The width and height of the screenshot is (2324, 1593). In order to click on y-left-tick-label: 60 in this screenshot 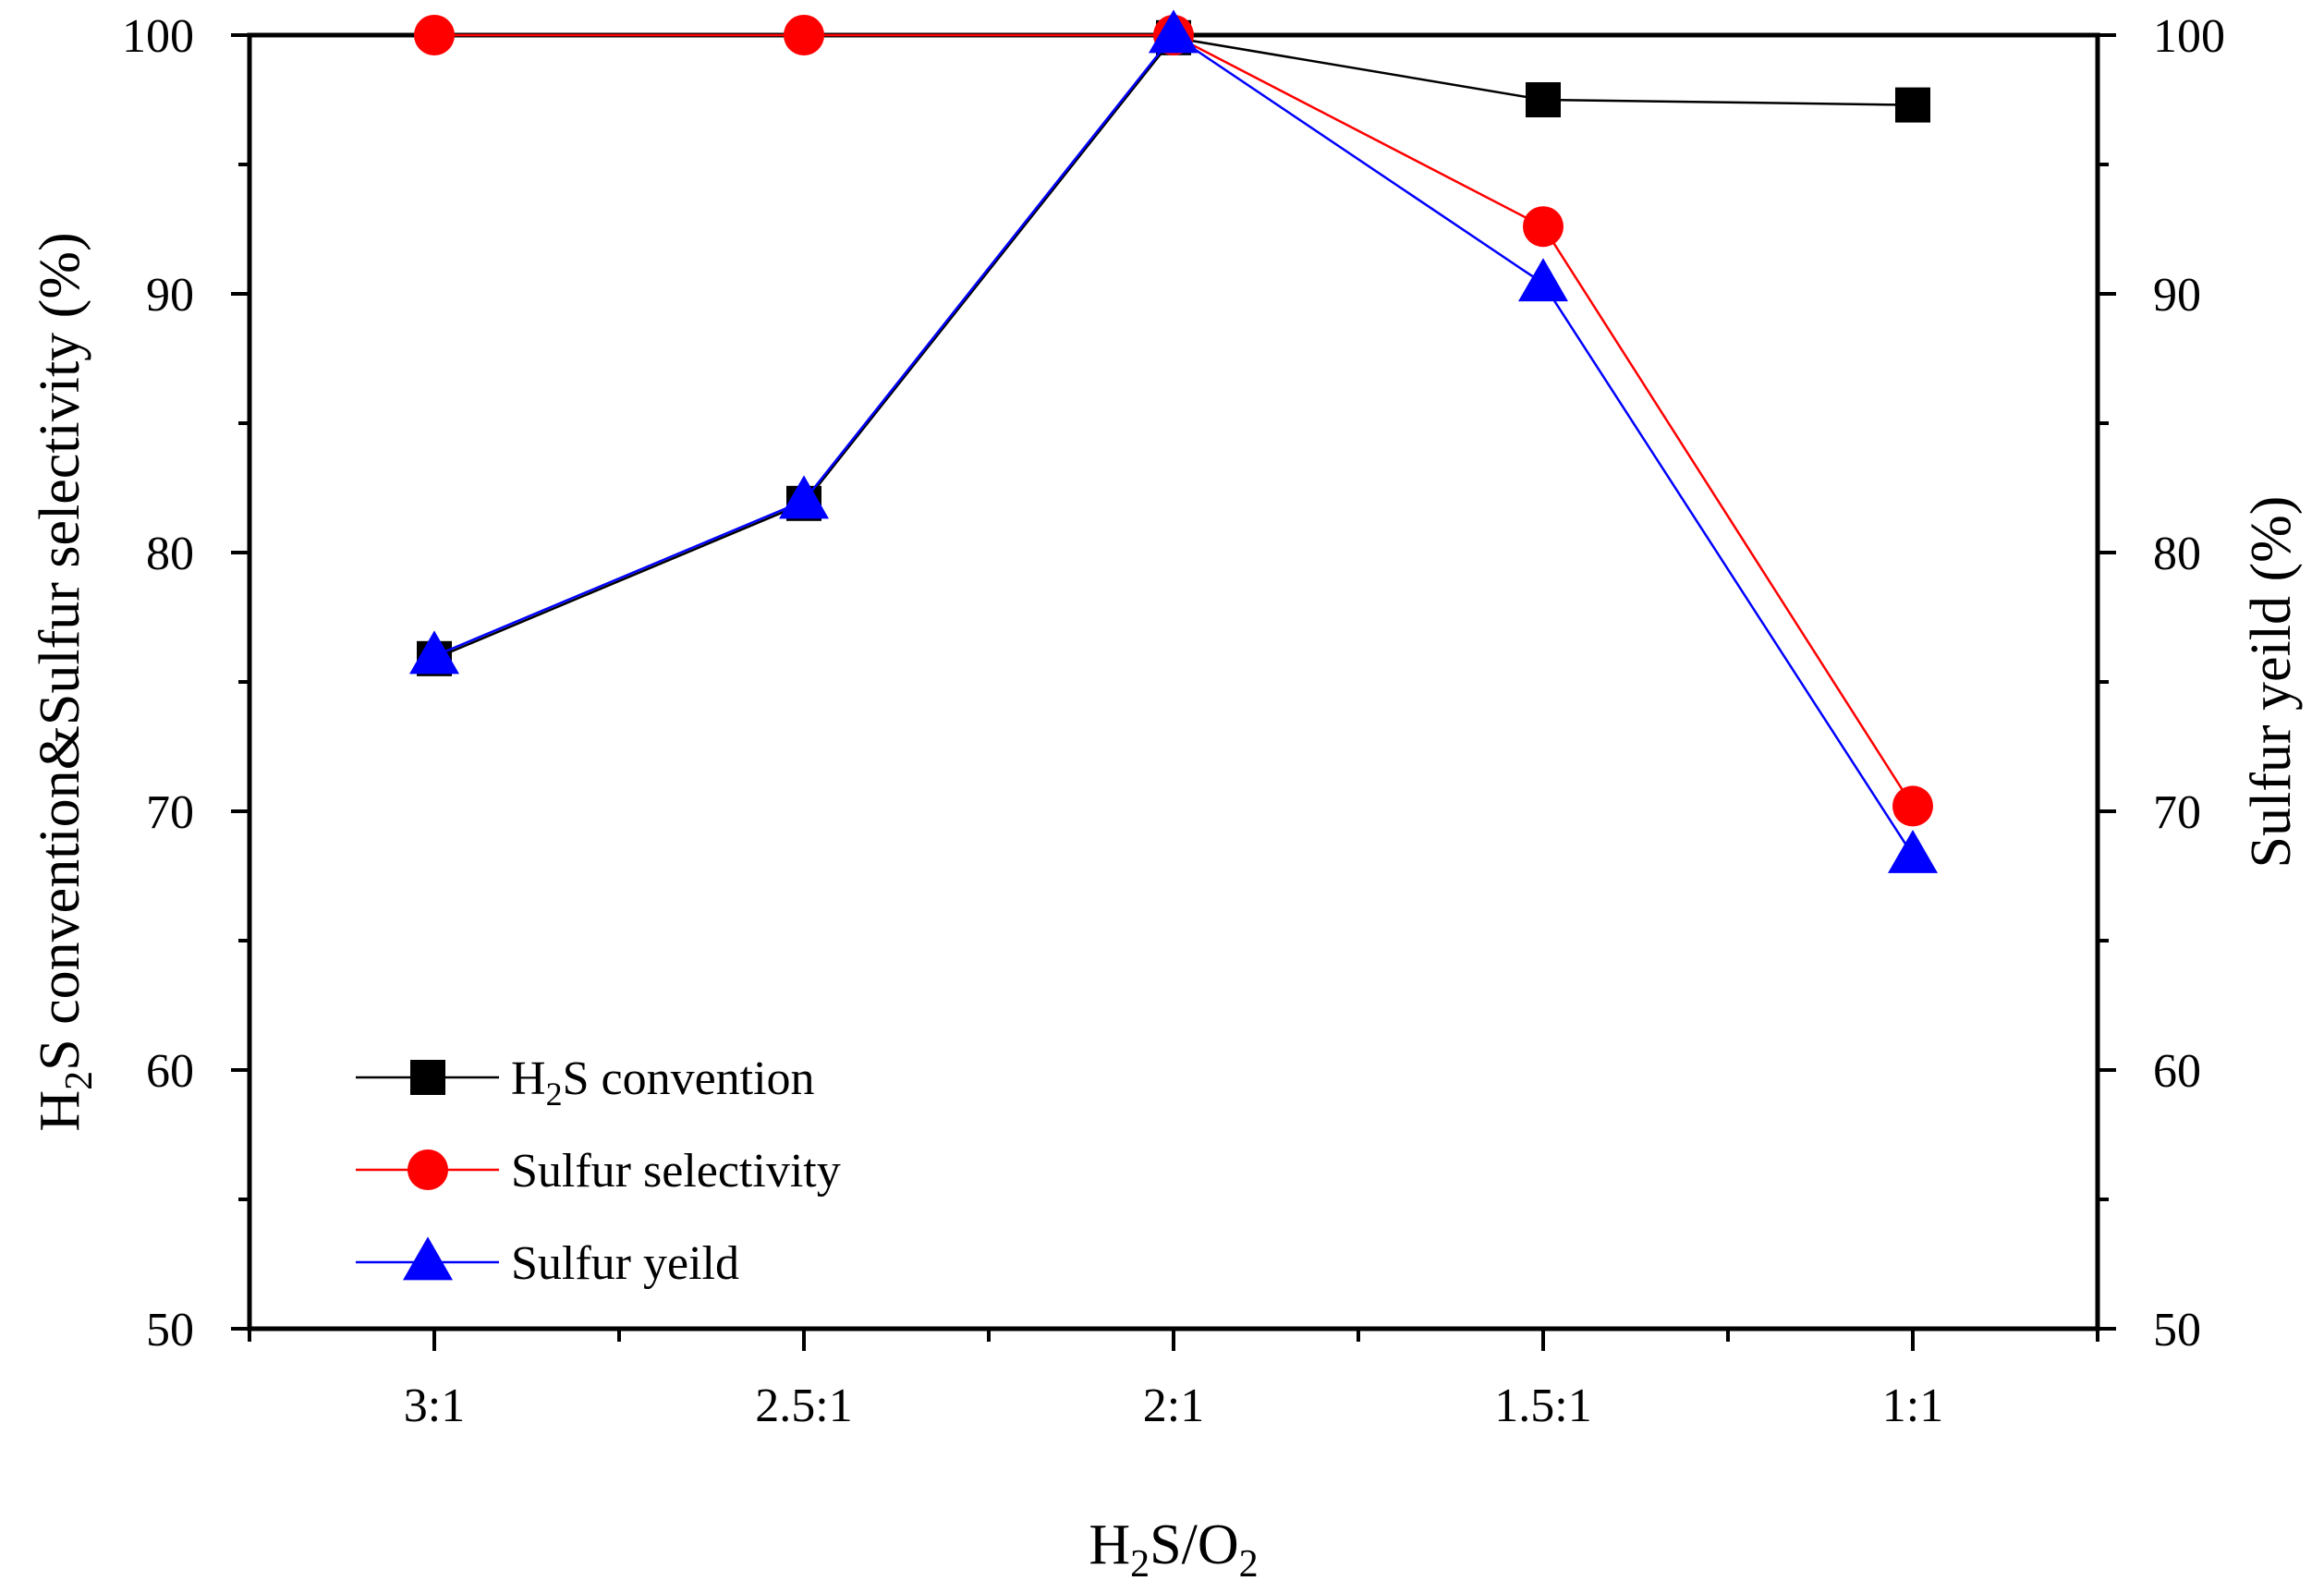, I will do `click(170, 1071)`.